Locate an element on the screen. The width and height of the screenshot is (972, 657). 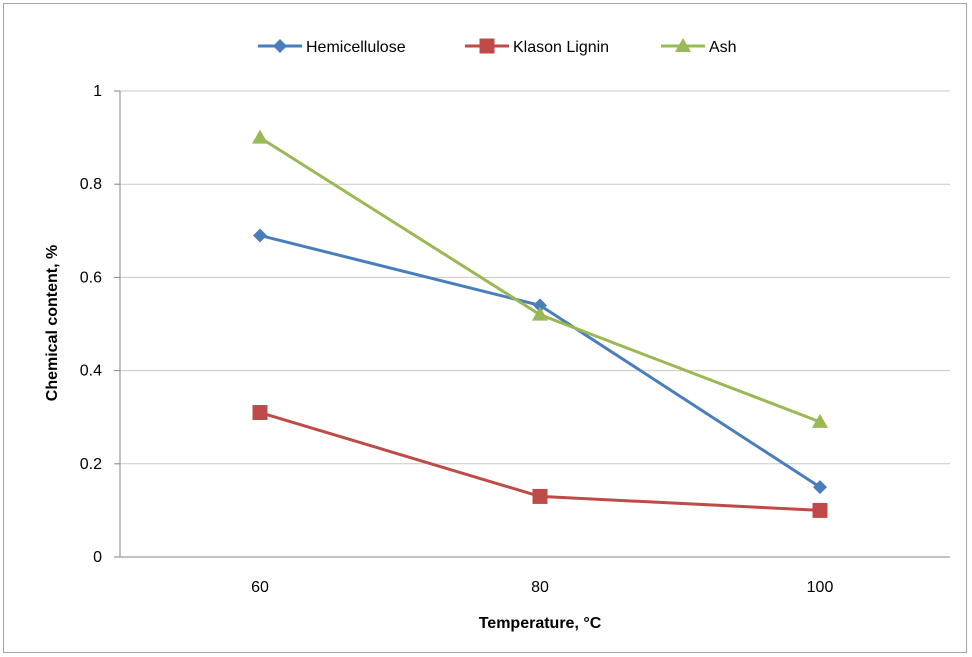
x-tick-label: 80 is located at coordinates (540, 587).